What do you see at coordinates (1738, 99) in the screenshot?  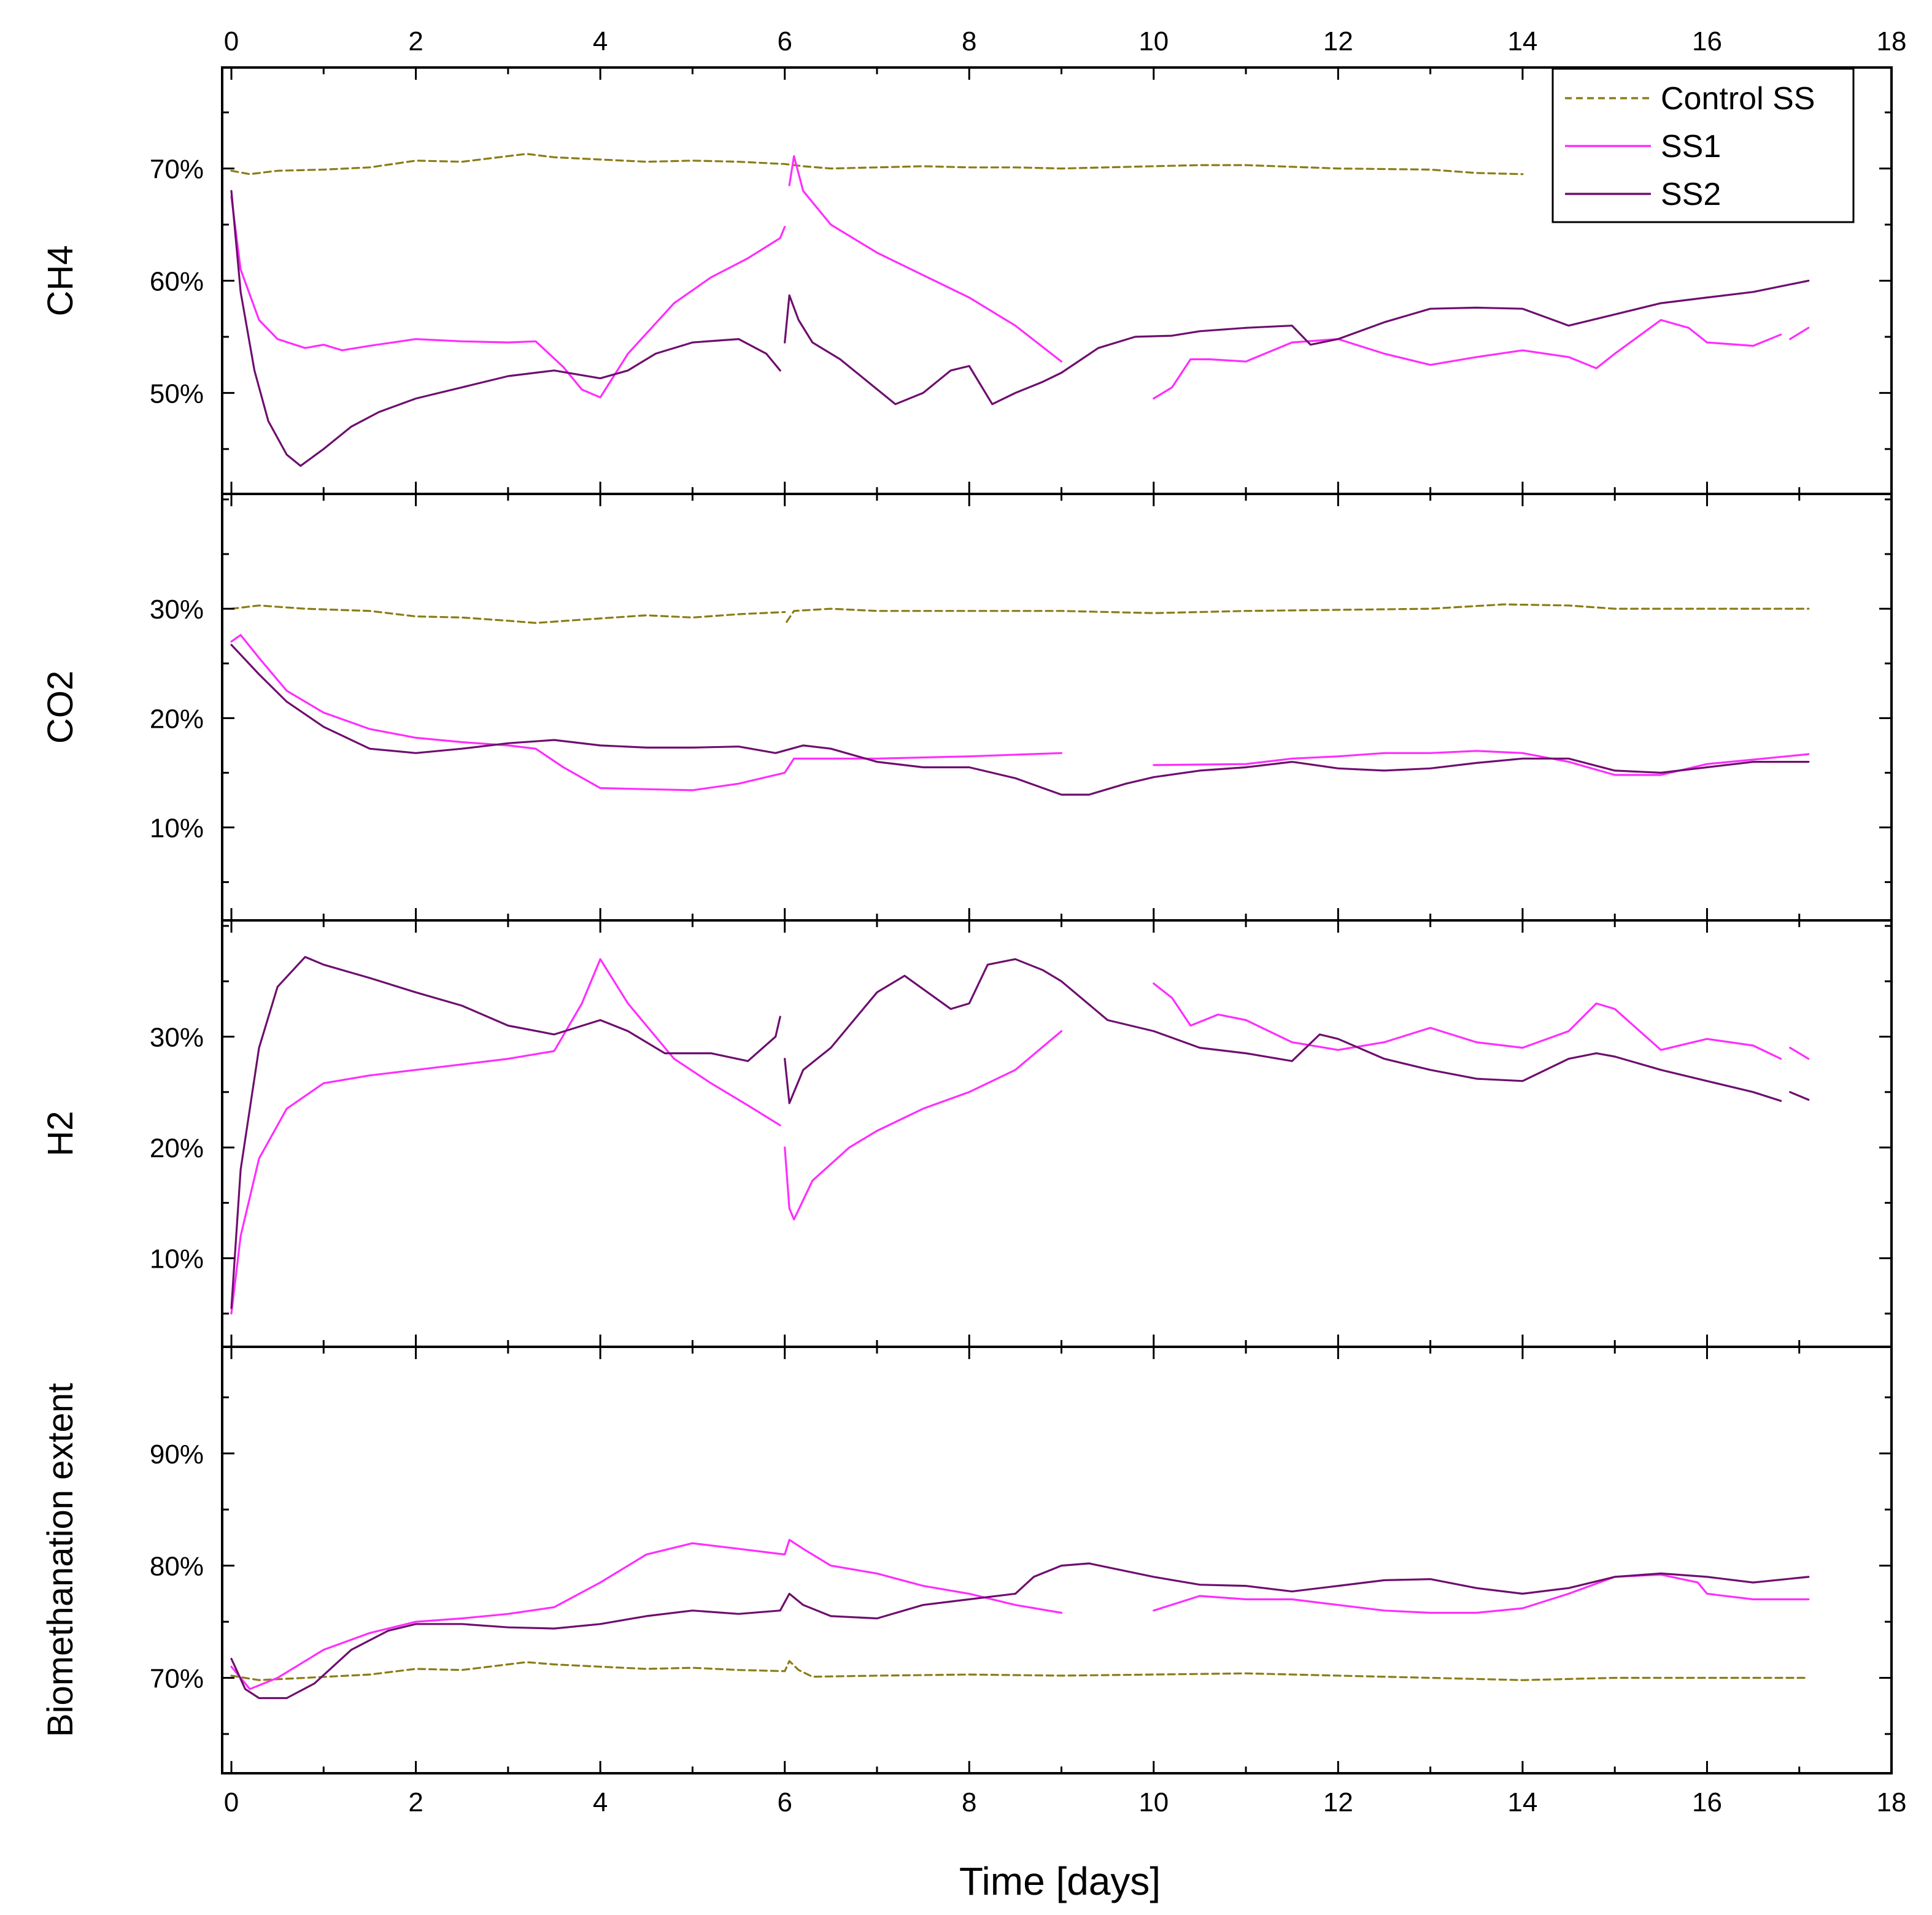 I see `legend-label-control-ss: Control SS` at bounding box center [1738, 99].